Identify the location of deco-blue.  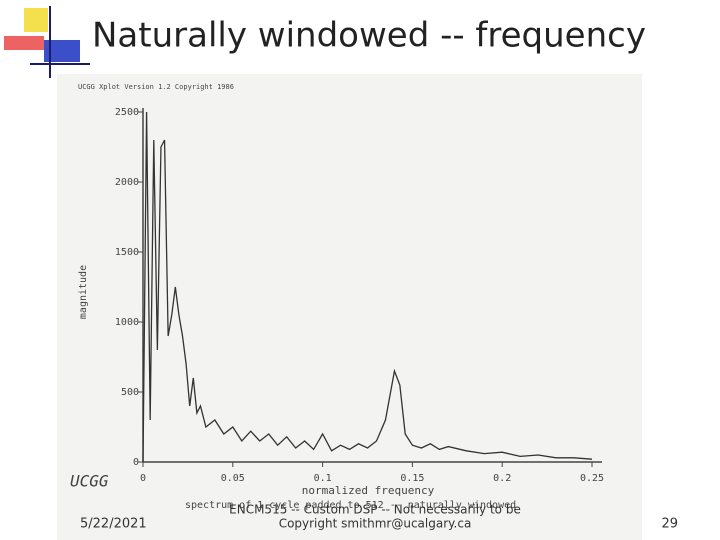
(62, 51).